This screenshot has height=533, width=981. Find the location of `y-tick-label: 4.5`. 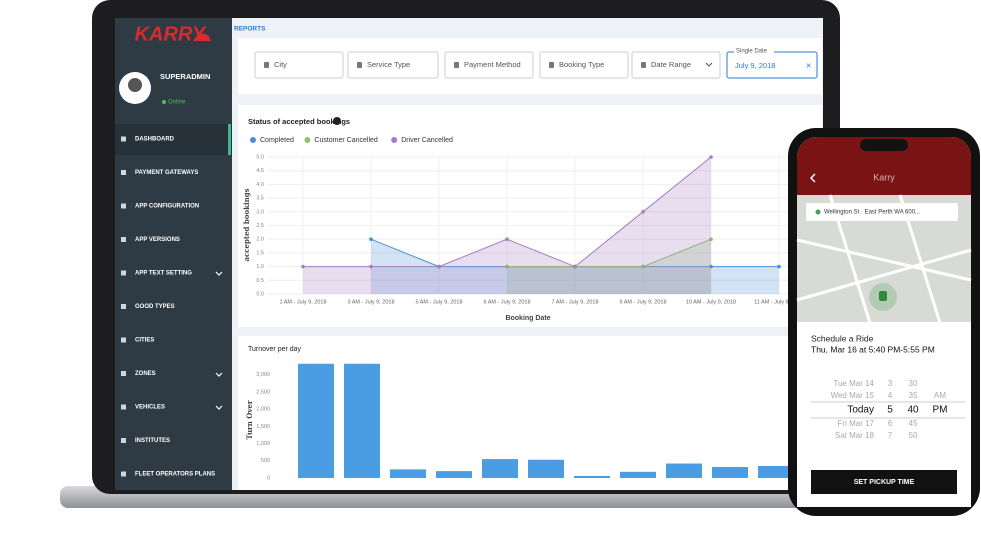

y-tick-label: 4.5 is located at coordinates (260, 171).